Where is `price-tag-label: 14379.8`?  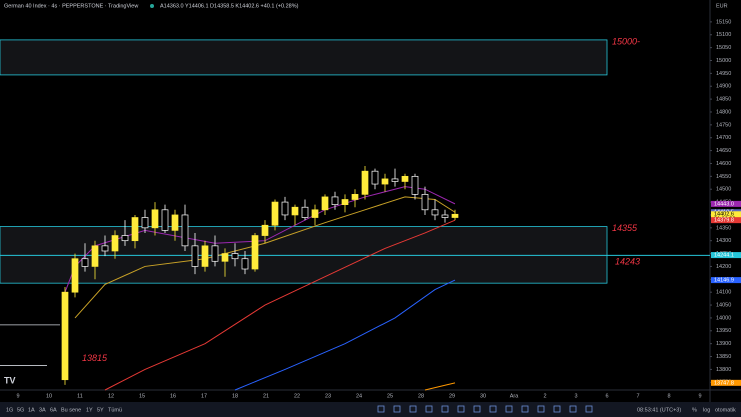
price-tag-label: 14379.8 is located at coordinates (724, 221).